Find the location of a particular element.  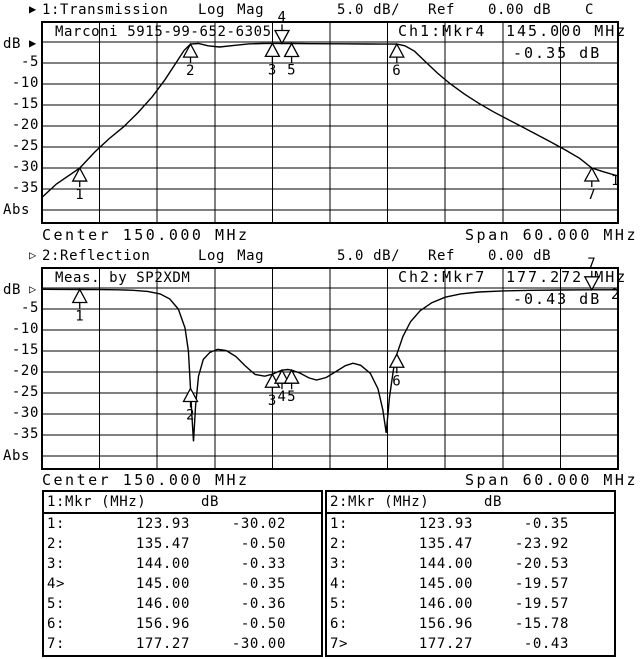

marker-1-glyph is located at coordinates (79, 296).